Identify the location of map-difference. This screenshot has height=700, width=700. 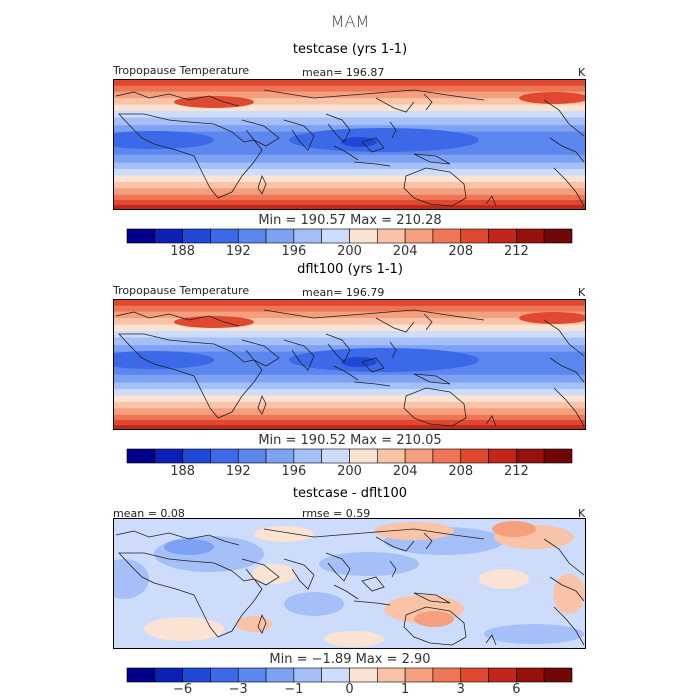
(349, 583).